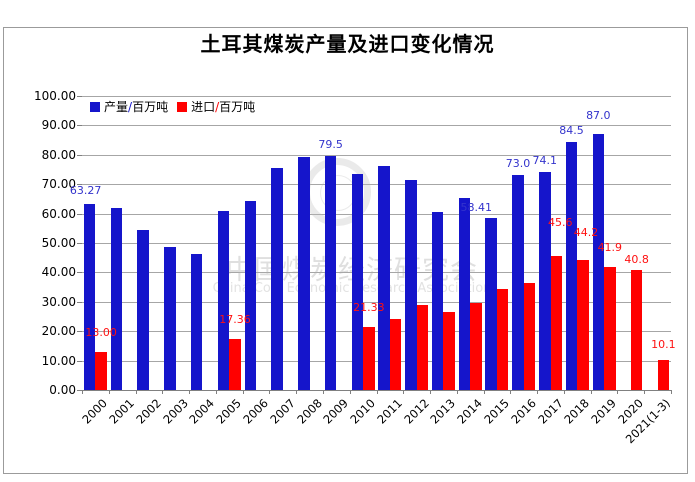 The width and height of the screenshot is (695, 482). What do you see at coordinates (560, 222) in the screenshot?
I see `data-label-import-2017: 45.6` at bounding box center [560, 222].